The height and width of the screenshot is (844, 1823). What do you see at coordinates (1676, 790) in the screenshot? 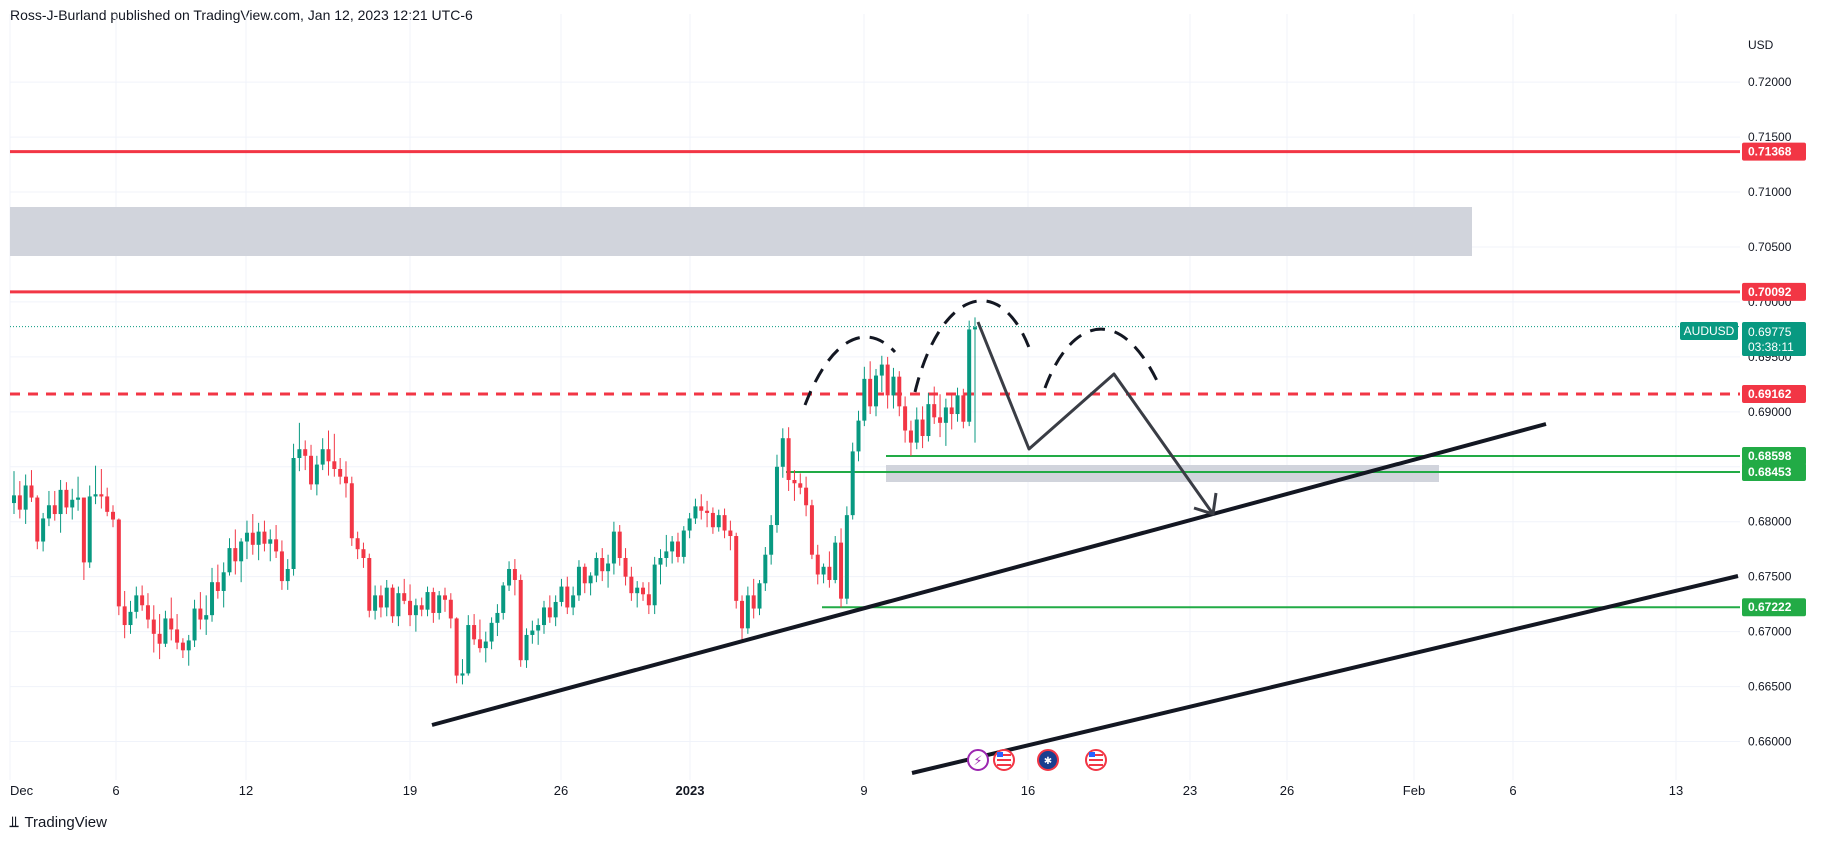
I see `time-tick-label: 13` at bounding box center [1676, 790].